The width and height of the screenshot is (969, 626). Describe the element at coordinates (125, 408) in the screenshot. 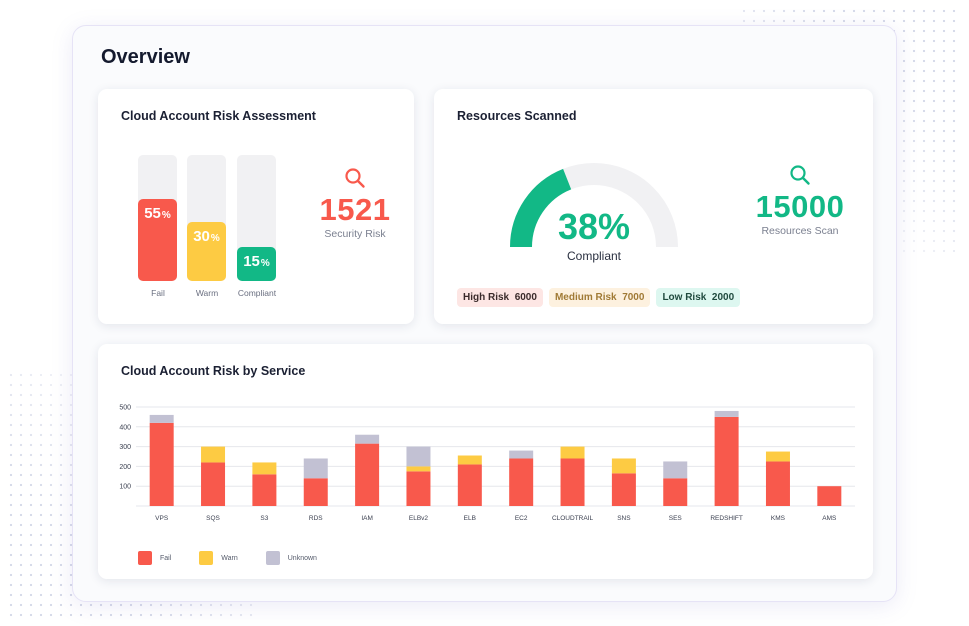

I see `y-tick-label: 500` at that location.